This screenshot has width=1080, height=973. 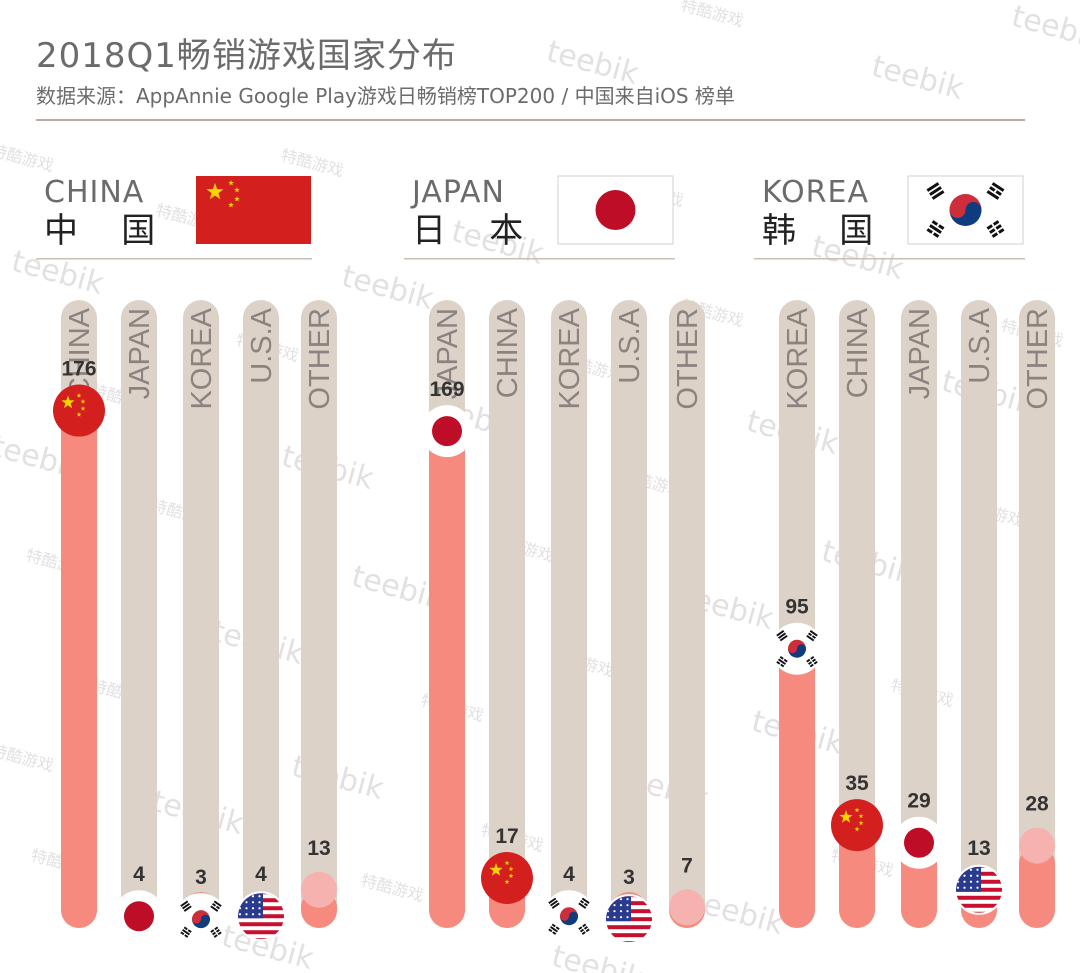 I want to click on panel-title-en: JAPAN, so click(x=457, y=192).